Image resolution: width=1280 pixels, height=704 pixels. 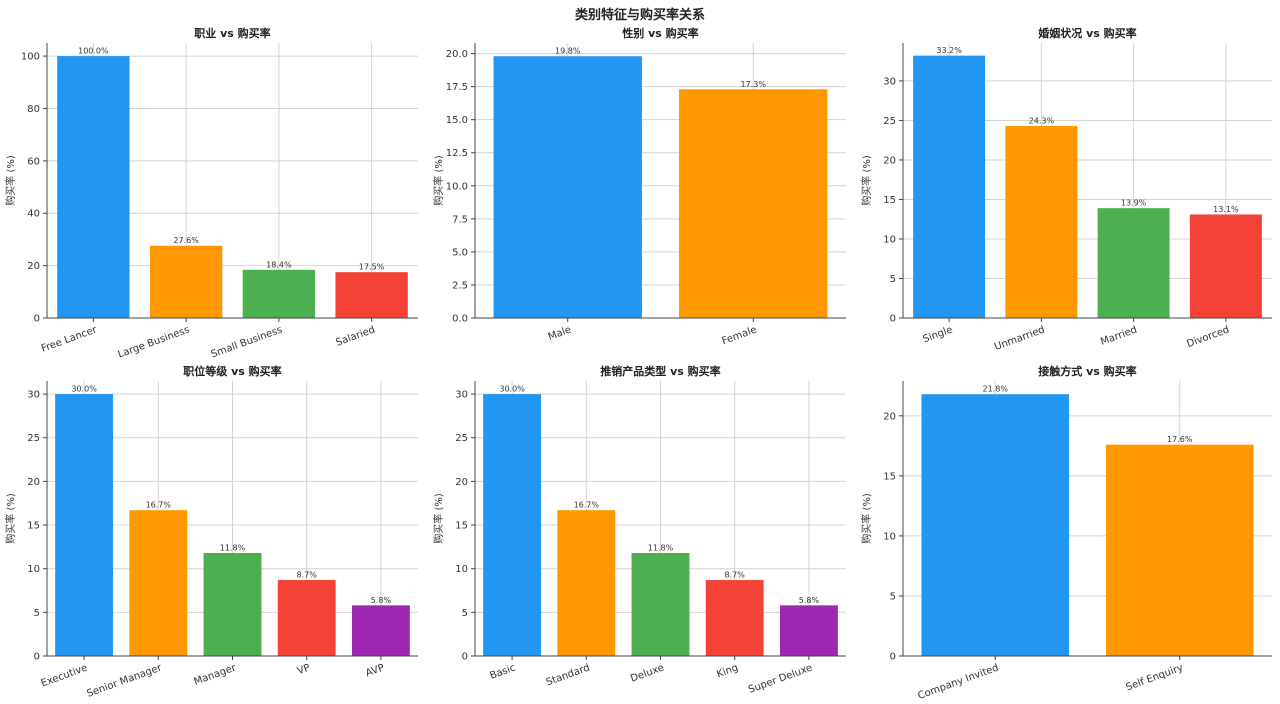 What do you see at coordinates (33, 161) in the screenshot?
I see `y-tick-label: 60` at bounding box center [33, 161].